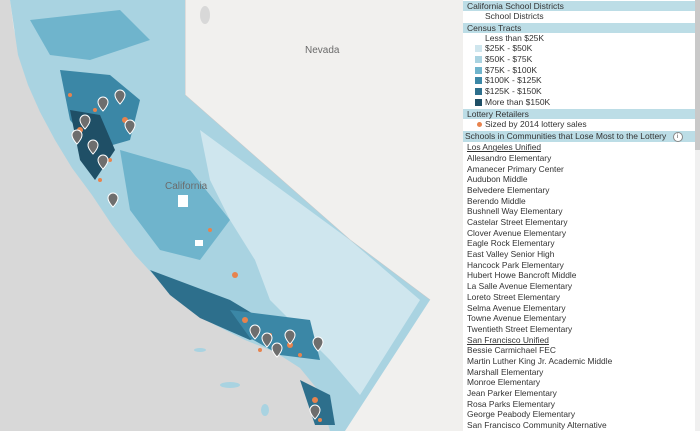 The image size is (700, 431). Describe the element at coordinates (511, 254) in the screenshot. I see `school-item: East Valley Senior High` at that location.